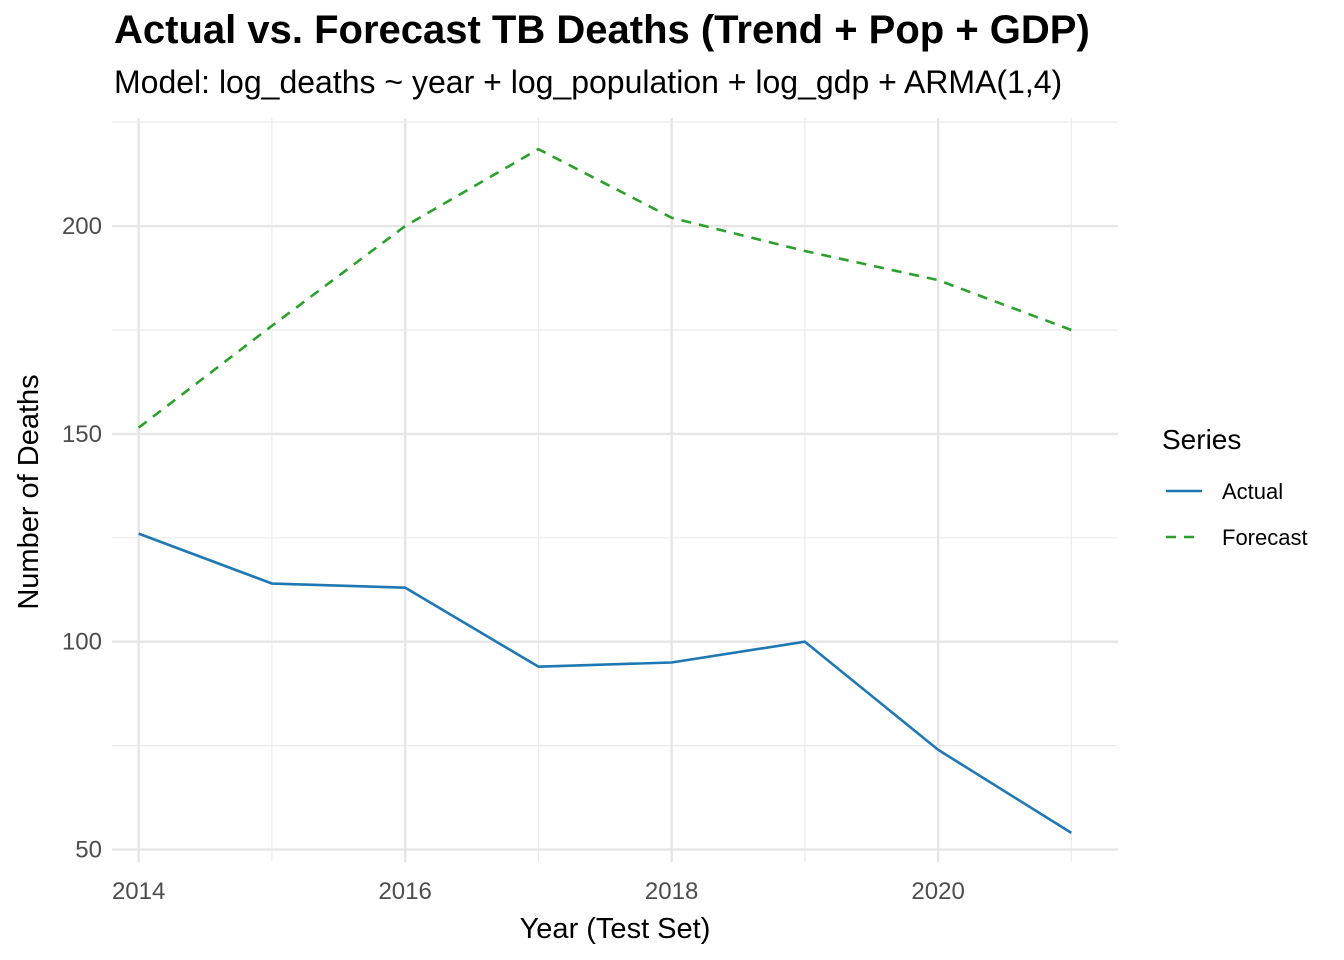  Describe the element at coordinates (404, 891) in the screenshot. I see `x-tick-label: 2016` at that location.